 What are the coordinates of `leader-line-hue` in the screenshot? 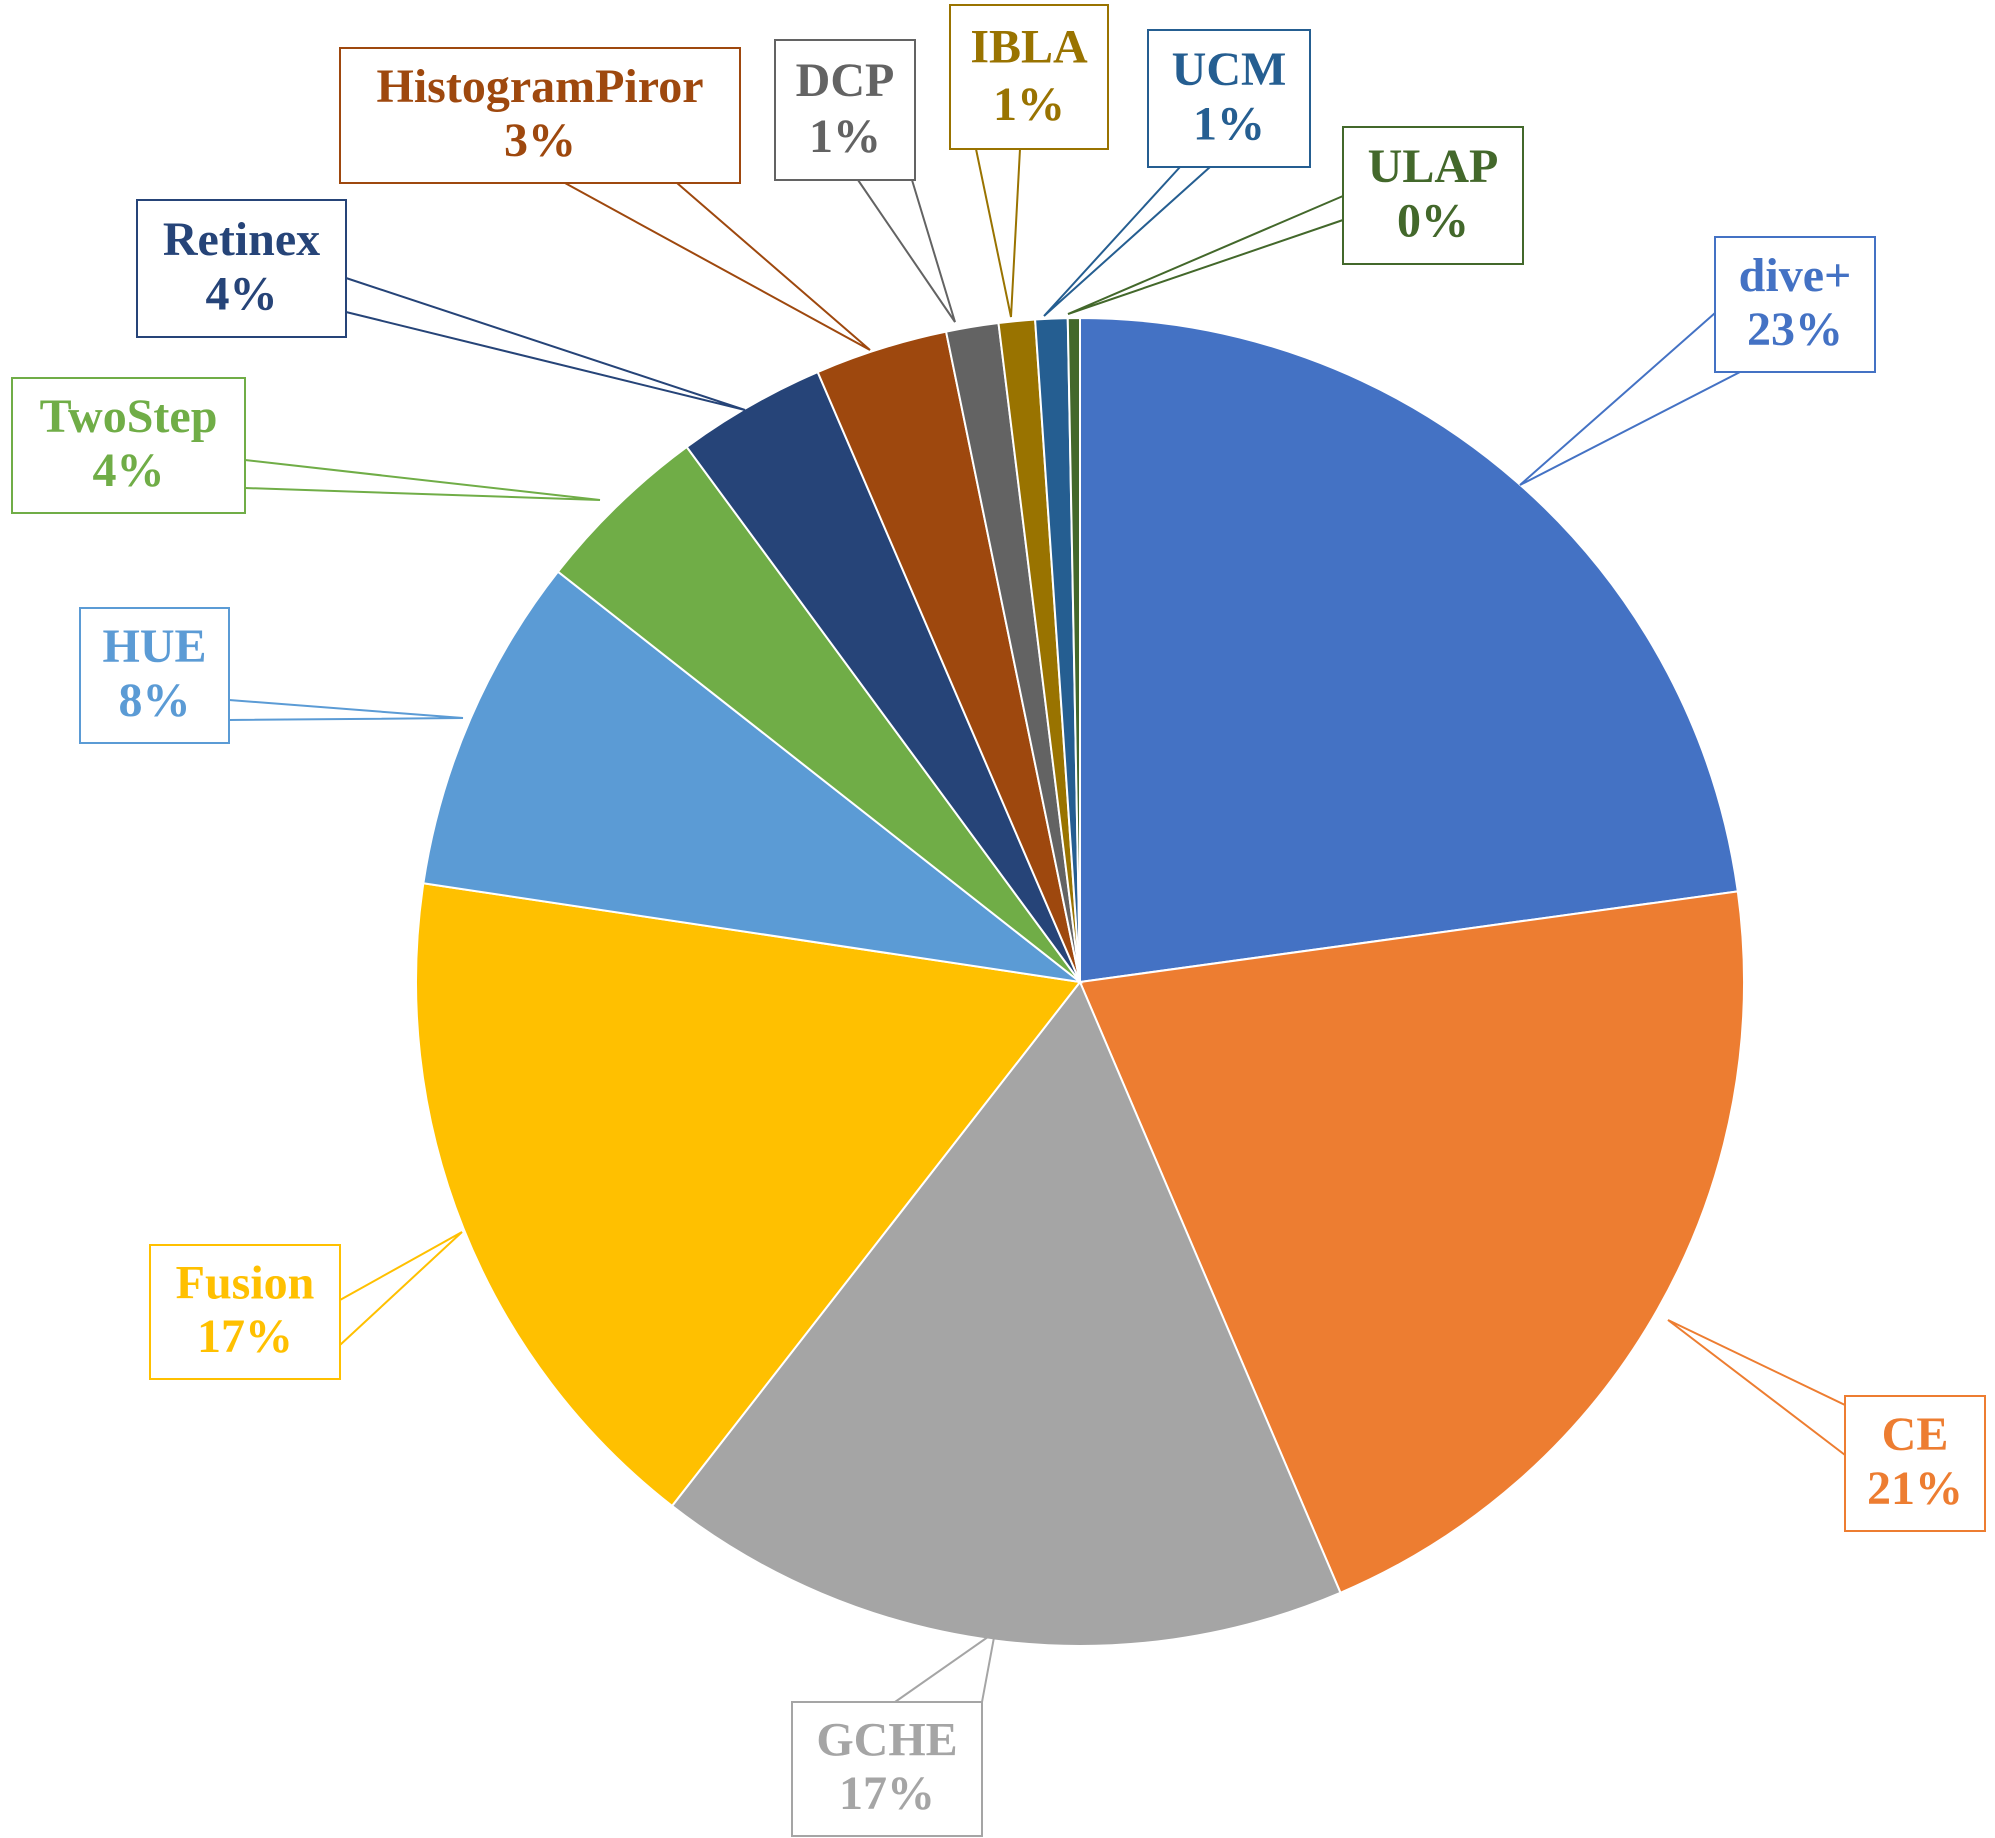 It's located at (346, 710).